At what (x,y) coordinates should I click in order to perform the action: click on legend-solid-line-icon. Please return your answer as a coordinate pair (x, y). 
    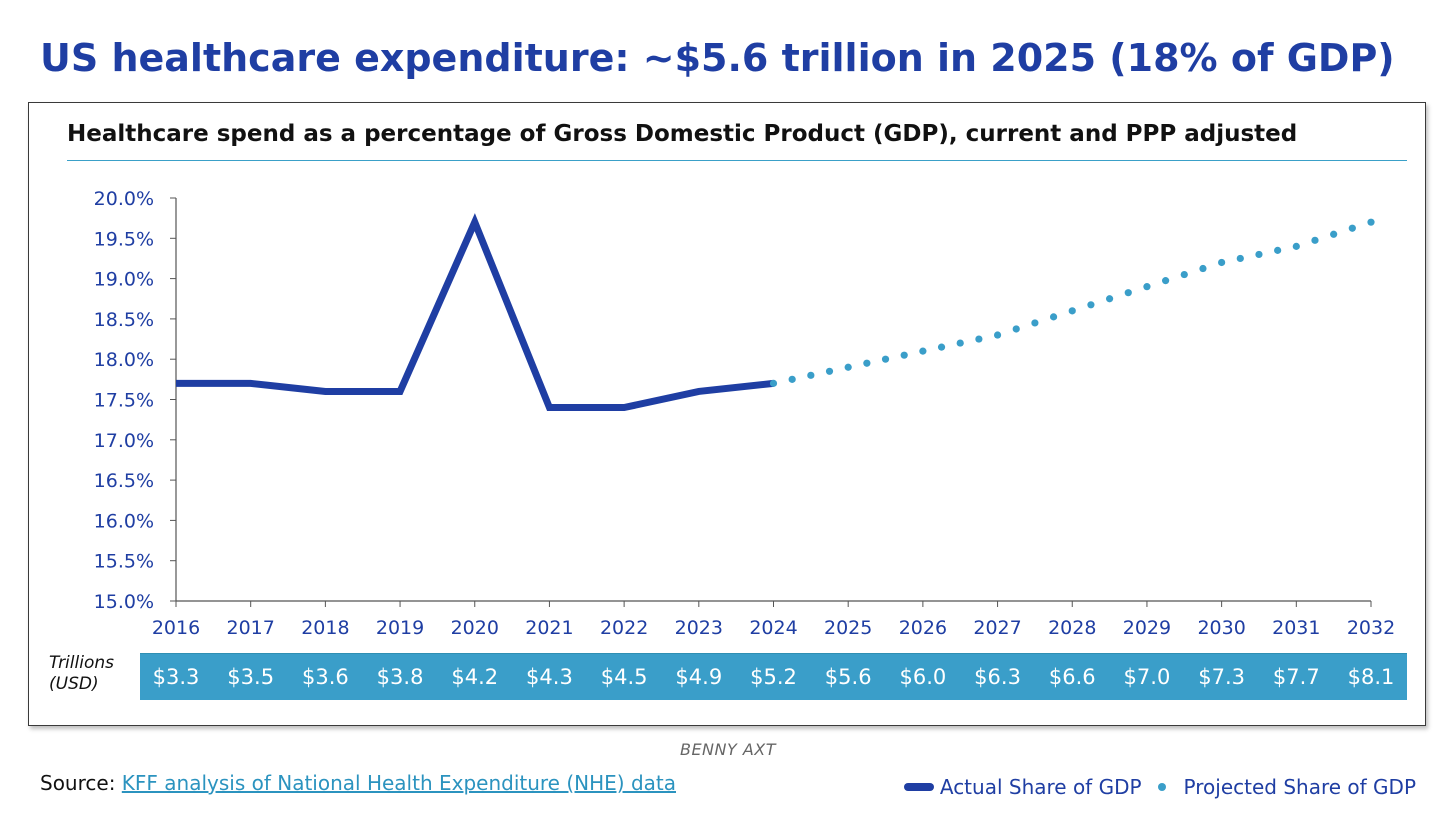
    Looking at the image, I should click on (918, 787).